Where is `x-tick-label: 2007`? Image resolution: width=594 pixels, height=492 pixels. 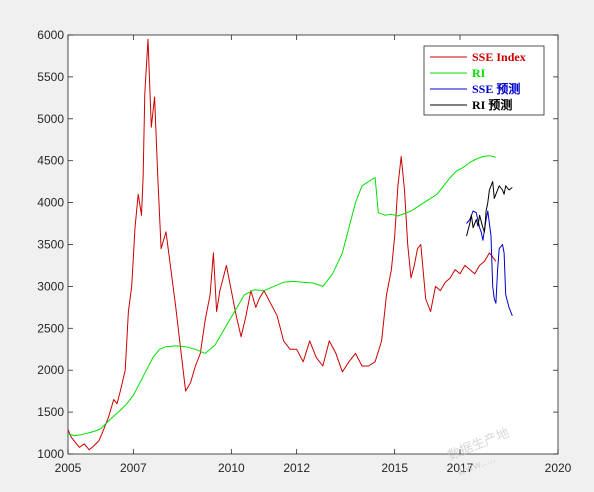
x-tick-label: 2007 is located at coordinates (133, 468).